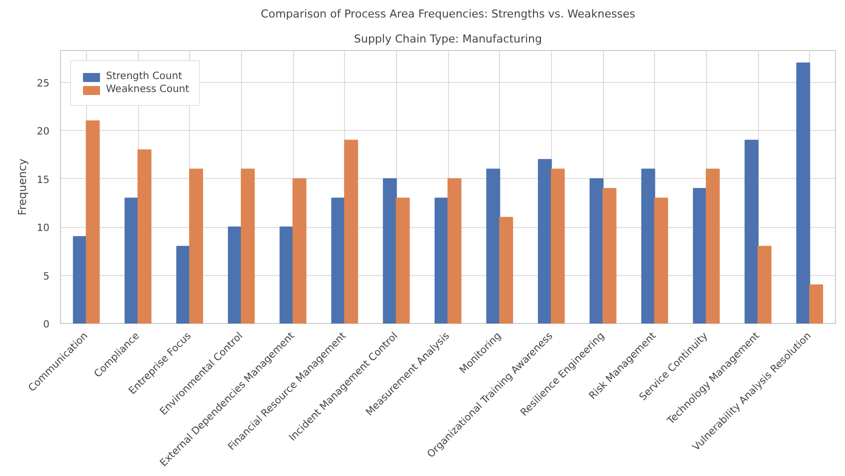  I want to click on y-tick-label: 10, so click(43, 228).